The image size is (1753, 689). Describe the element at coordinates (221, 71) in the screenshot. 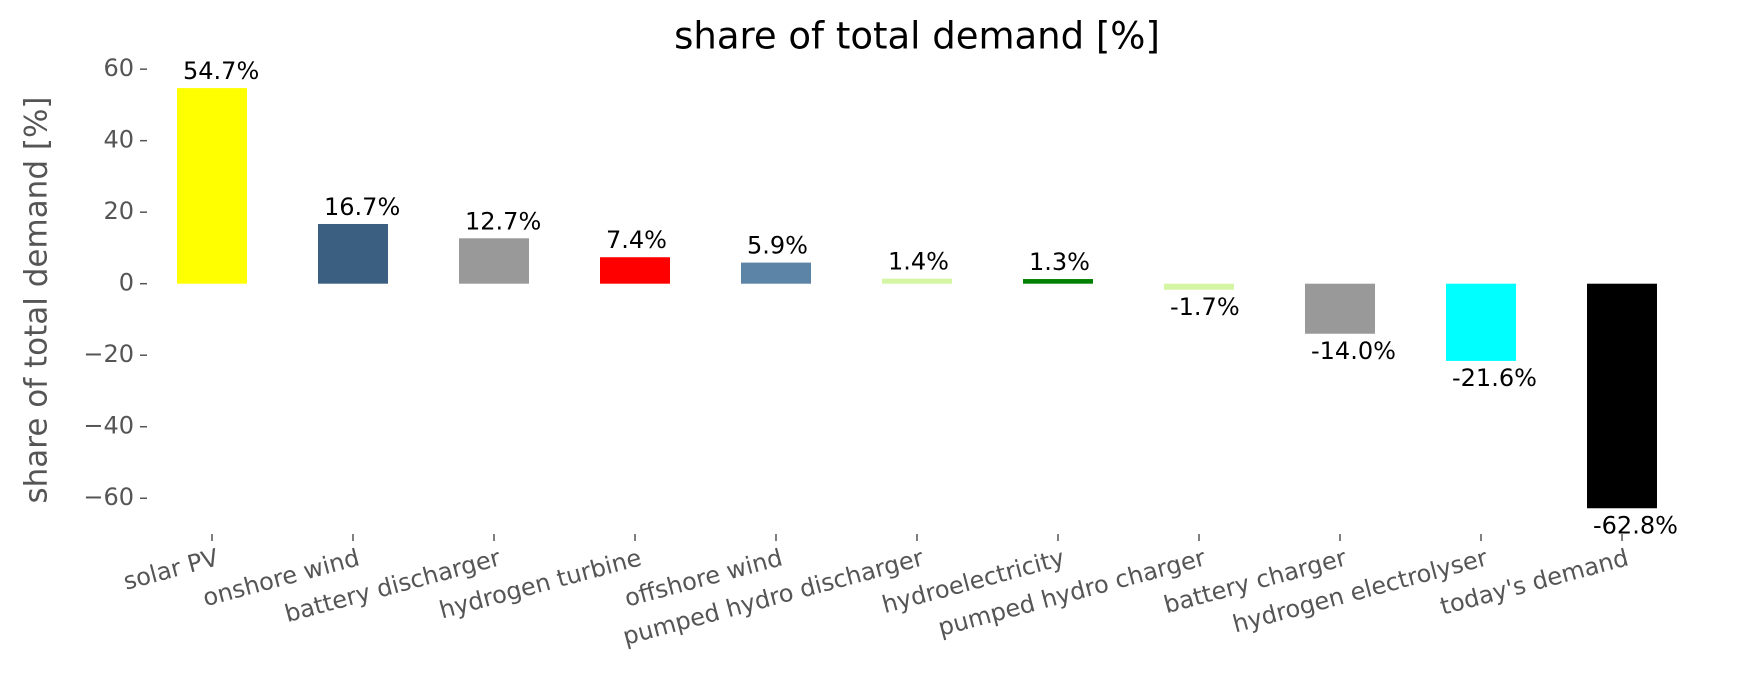

I see `value-label: 54.7%` at that location.